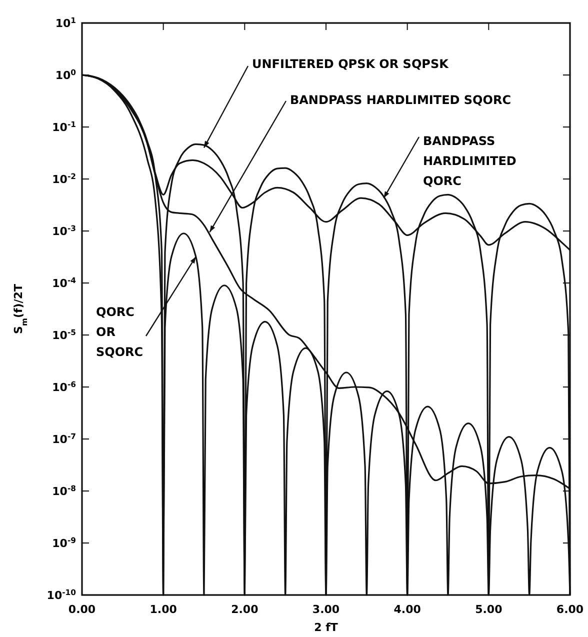 The height and width of the screenshot is (637, 588). What do you see at coordinates (120, 332) in the screenshot?
I see `annotation: QORC OR SQORC` at bounding box center [120, 332].